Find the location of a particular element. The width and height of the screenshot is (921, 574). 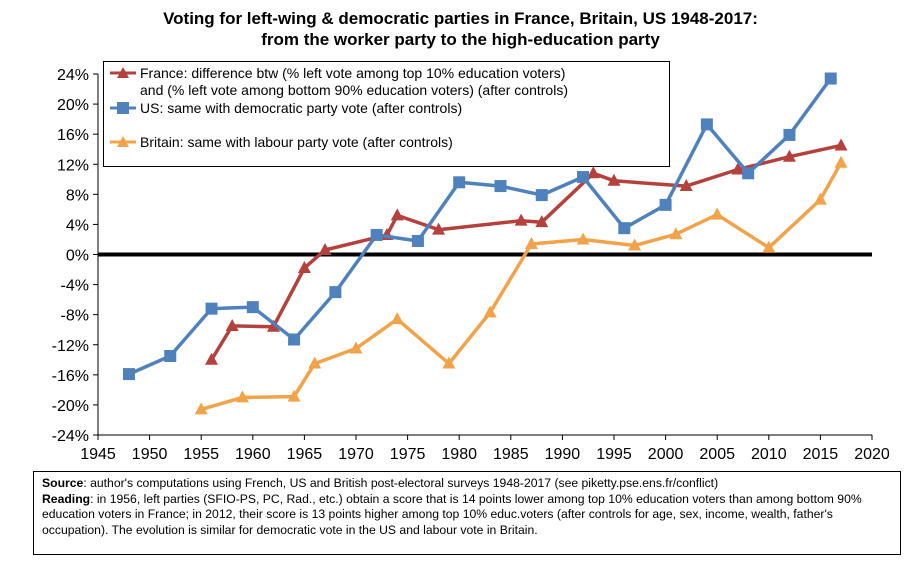

y-tick-label: -24% is located at coordinates (70, 436).